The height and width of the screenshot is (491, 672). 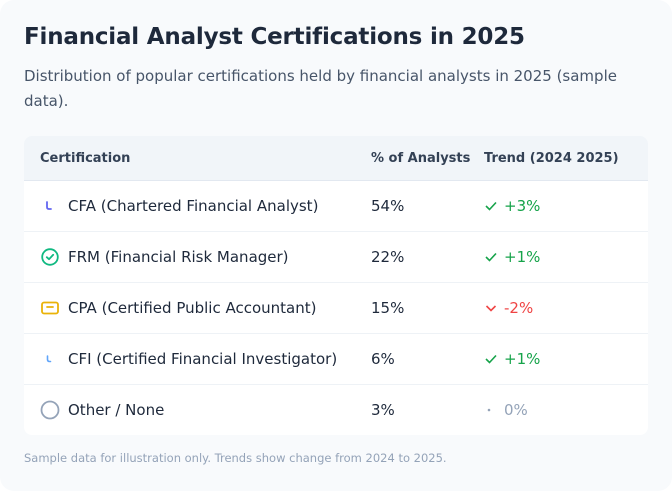 I want to click on column-header-trend: Trend (2024 2025), so click(x=551, y=158).